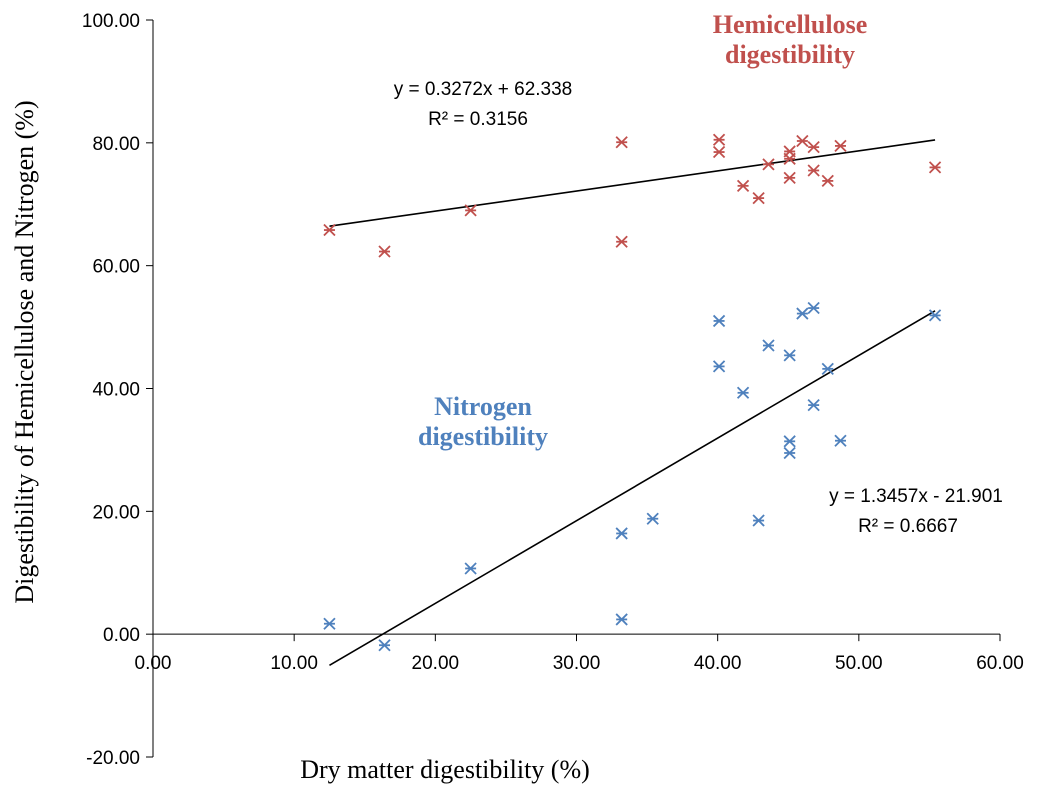 This screenshot has width=1039, height=785. Describe the element at coordinates (790, 39) in the screenshot. I see `series-label-hemicellulose: Hemicellulose digestibility` at that location.